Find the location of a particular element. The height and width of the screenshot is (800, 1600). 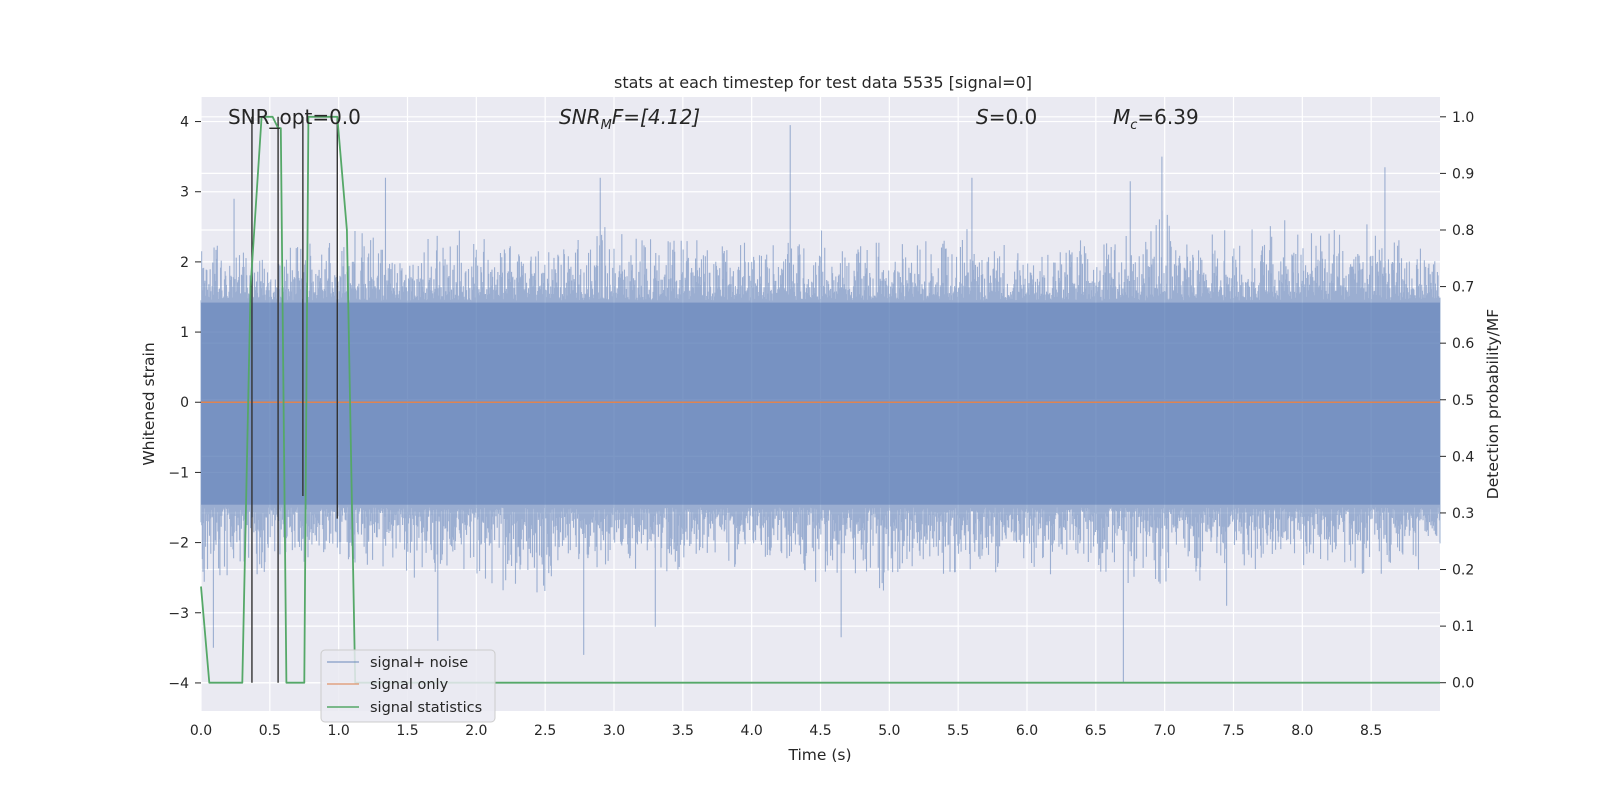

y-right-tick-label-8: 0.8 is located at coordinates (1463, 231).